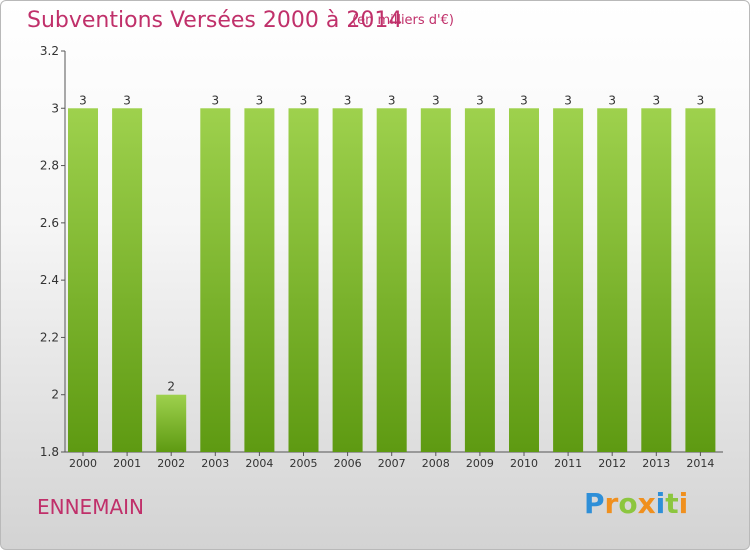  What do you see at coordinates (480, 463) in the screenshot?
I see `x-tick-label-2009: 2009` at bounding box center [480, 463].